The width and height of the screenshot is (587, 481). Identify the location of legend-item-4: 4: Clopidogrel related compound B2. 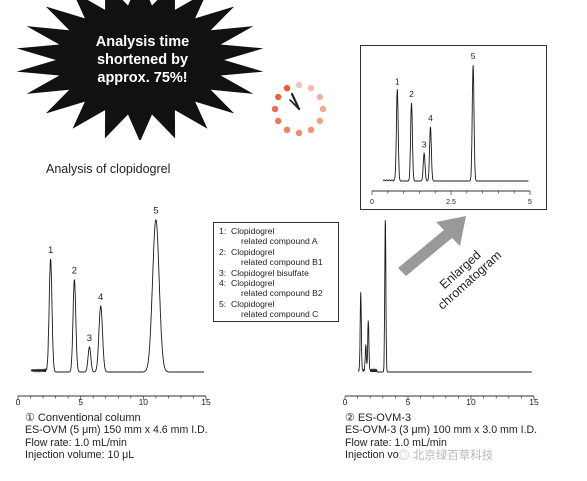
(278, 288).